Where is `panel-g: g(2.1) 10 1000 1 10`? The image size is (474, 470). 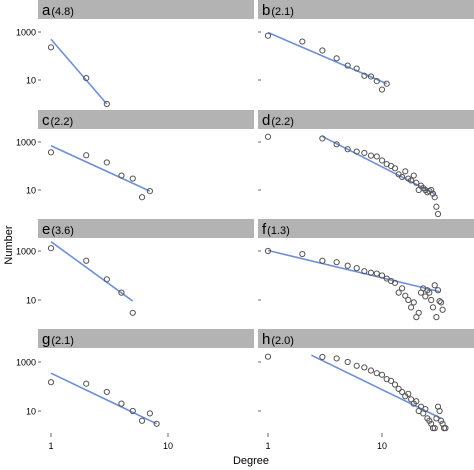
panel-g: g(2.1) 10 1000 1 10 is located at coordinates (135, 390).